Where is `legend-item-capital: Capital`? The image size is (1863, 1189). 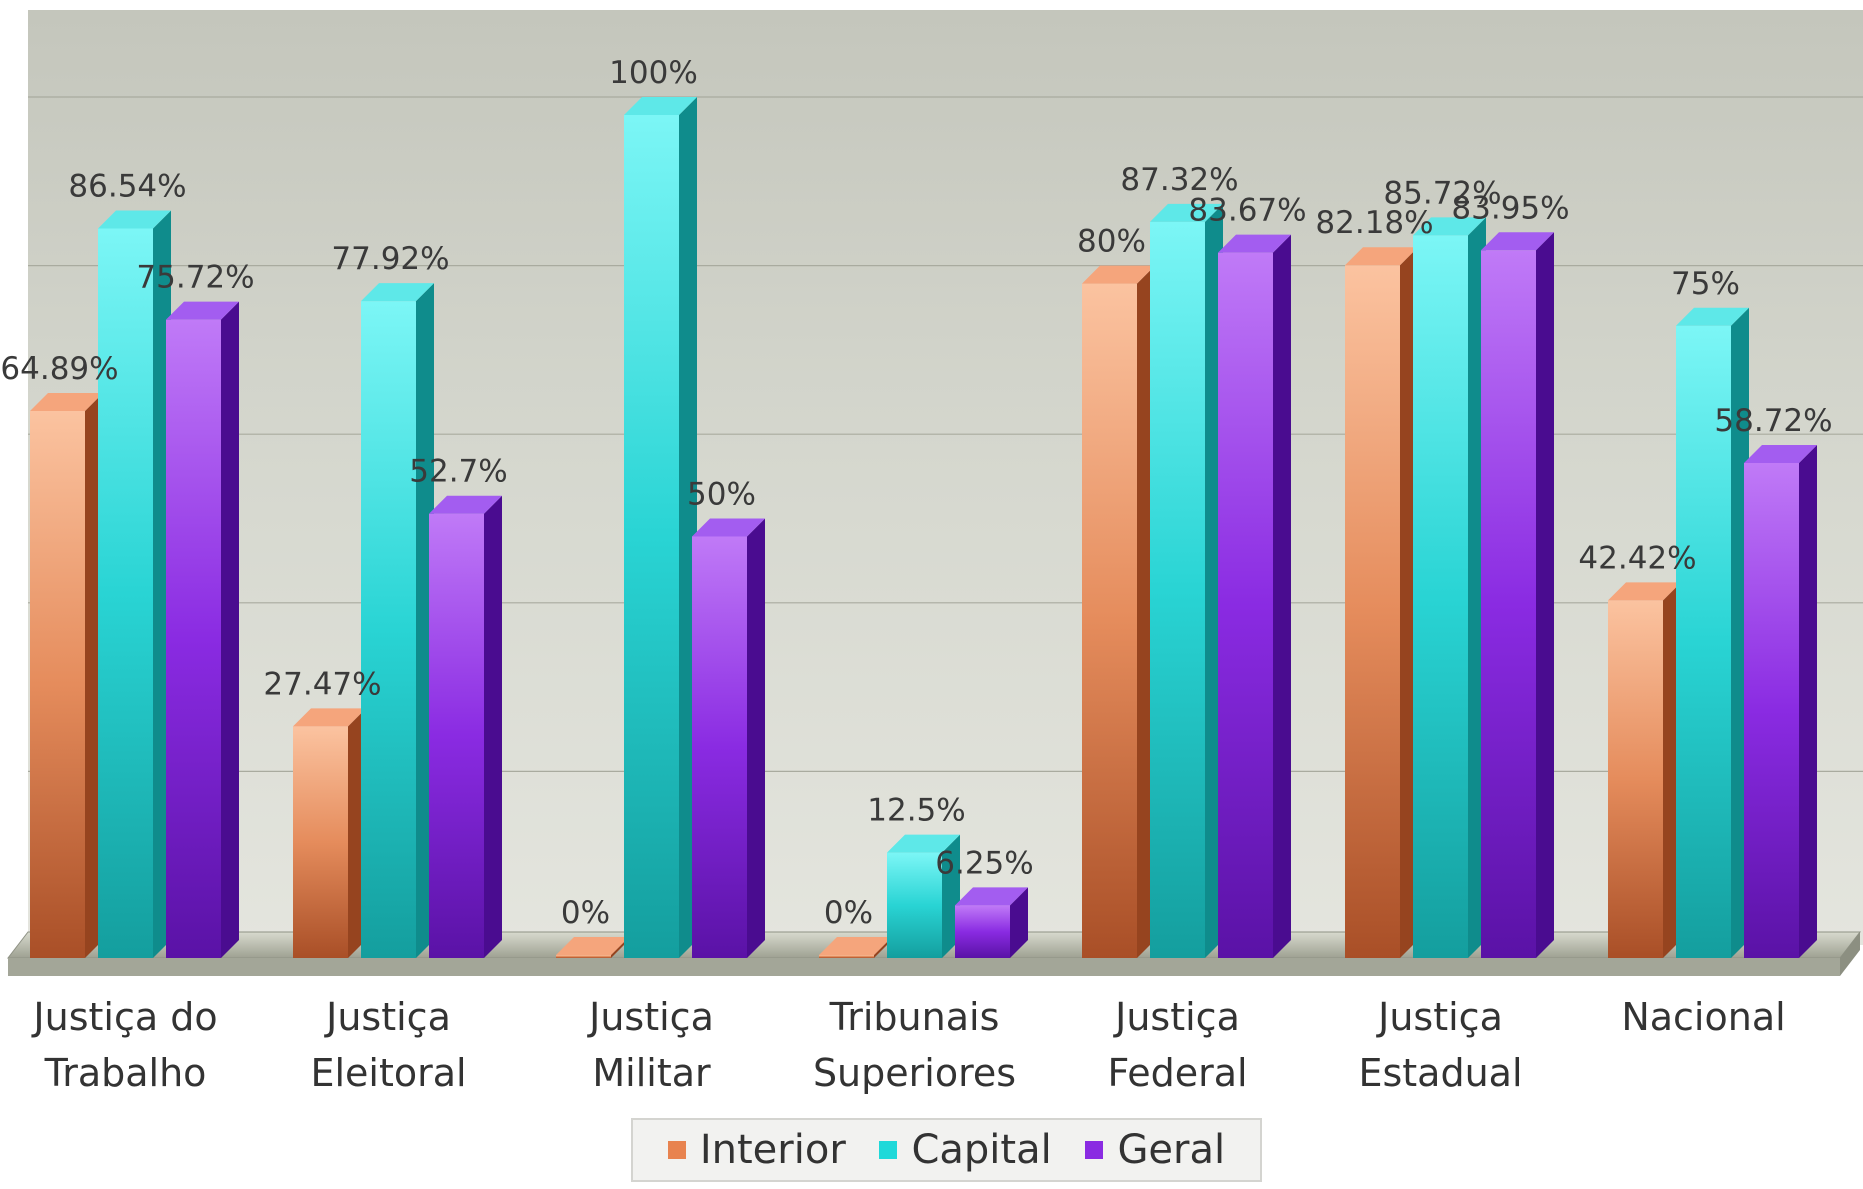 legend-item-capital: Capital is located at coordinates (965, 1150).